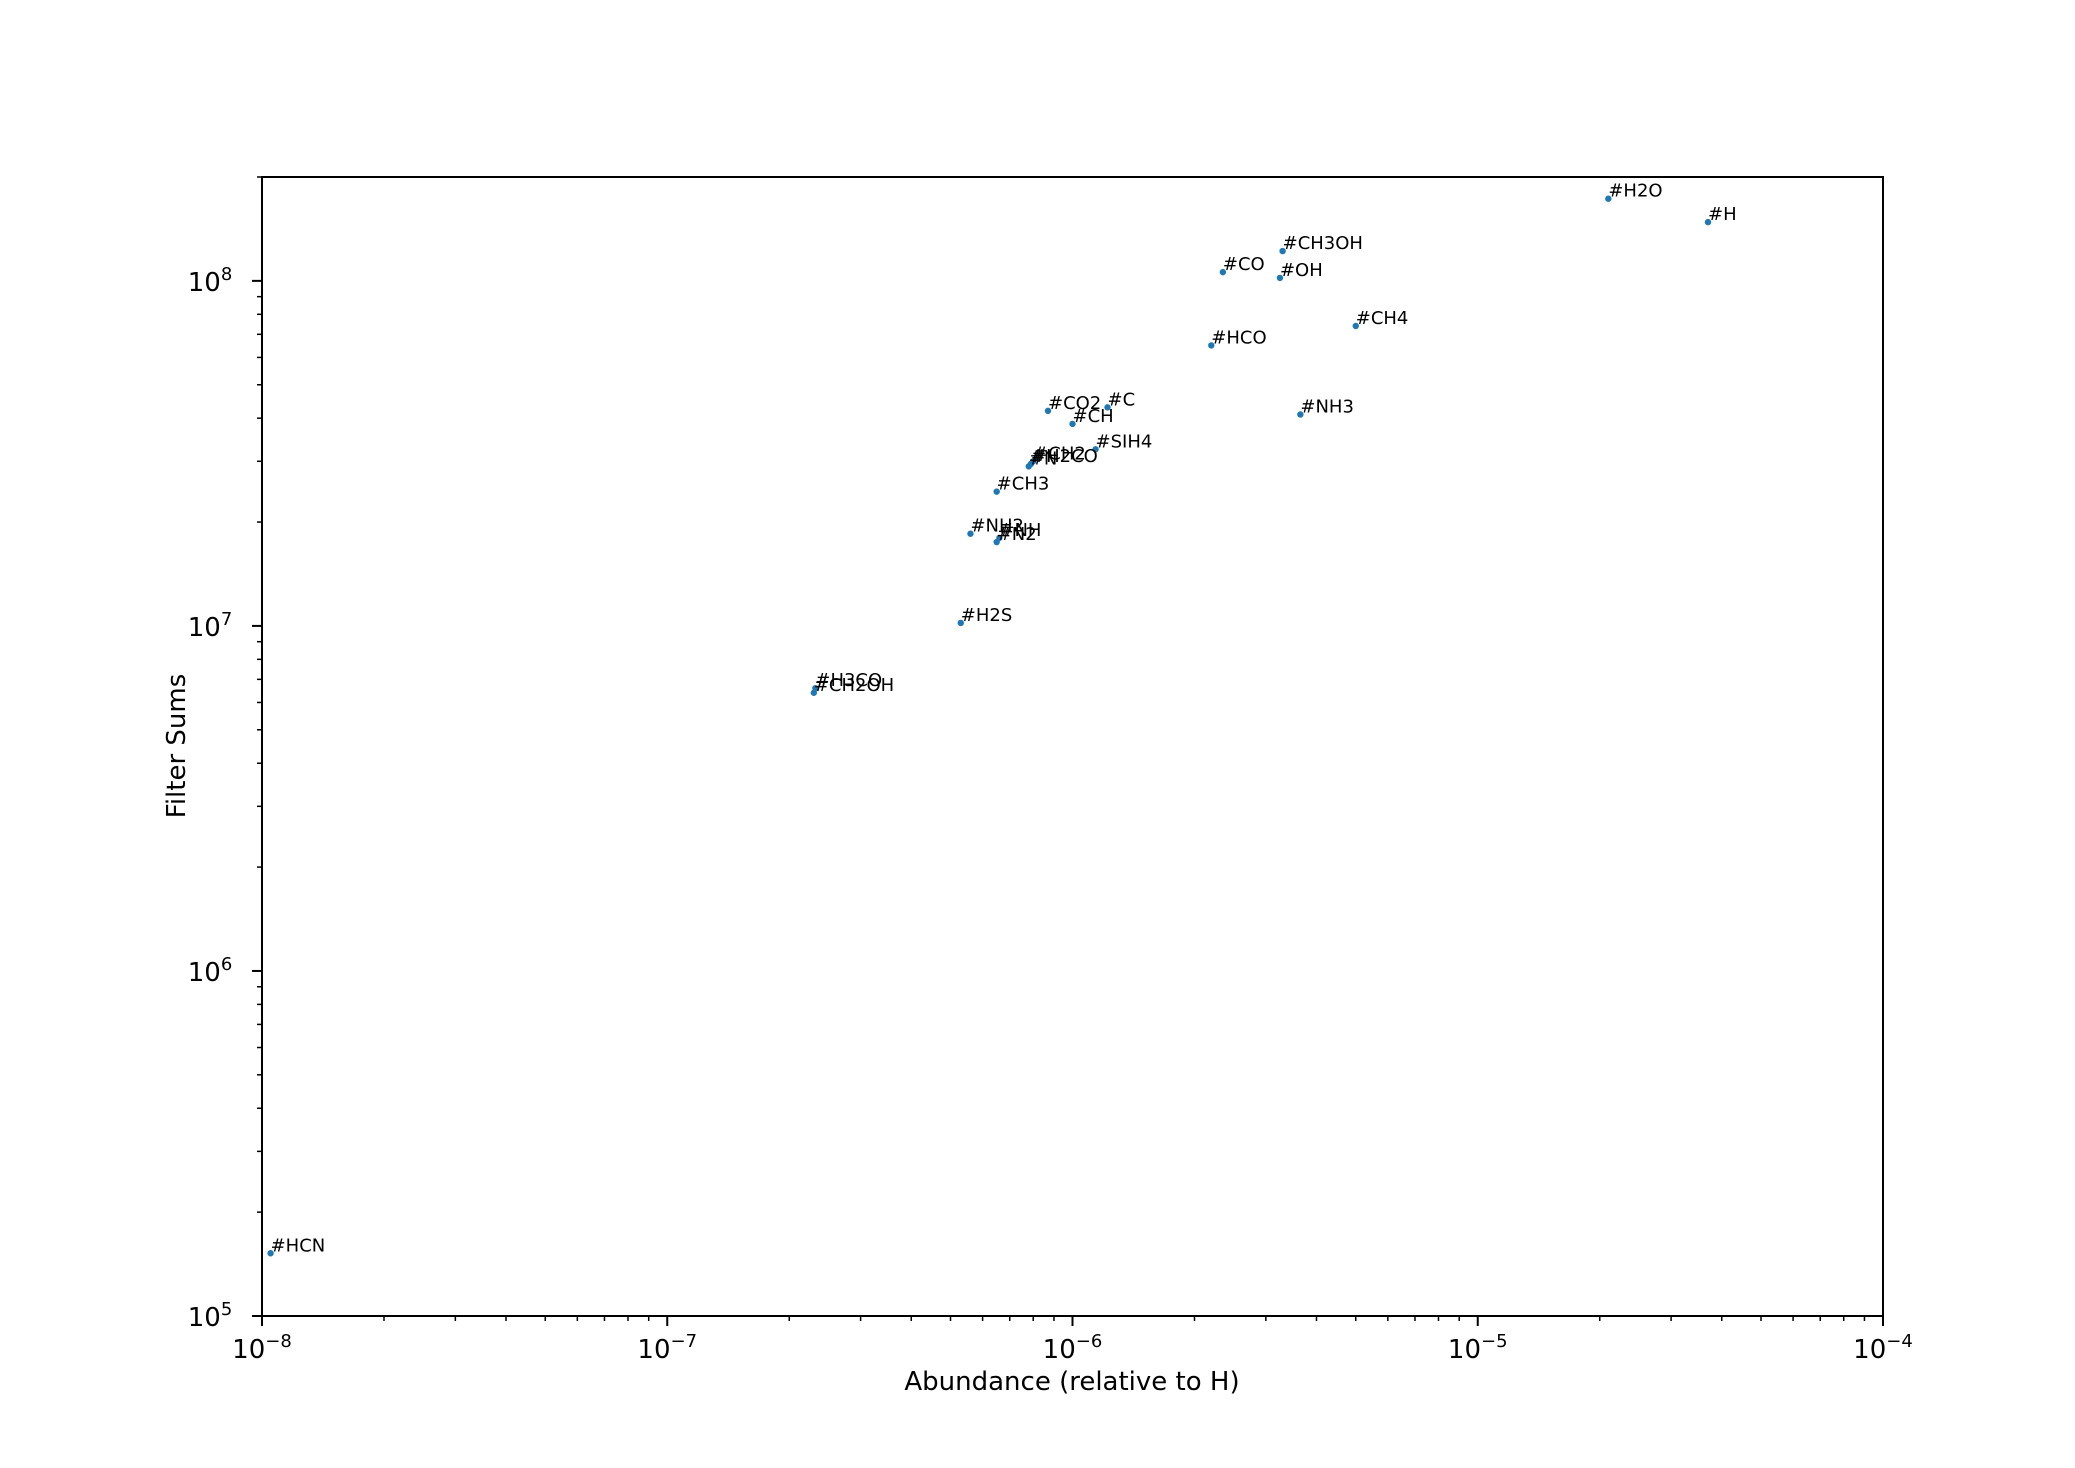 This screenshot has height=1468, width=2075. What do you see at coordinates (1023, 484) in the screenshot?
I see `data-point-label: #CH3` at bounding box center [1023, 484].